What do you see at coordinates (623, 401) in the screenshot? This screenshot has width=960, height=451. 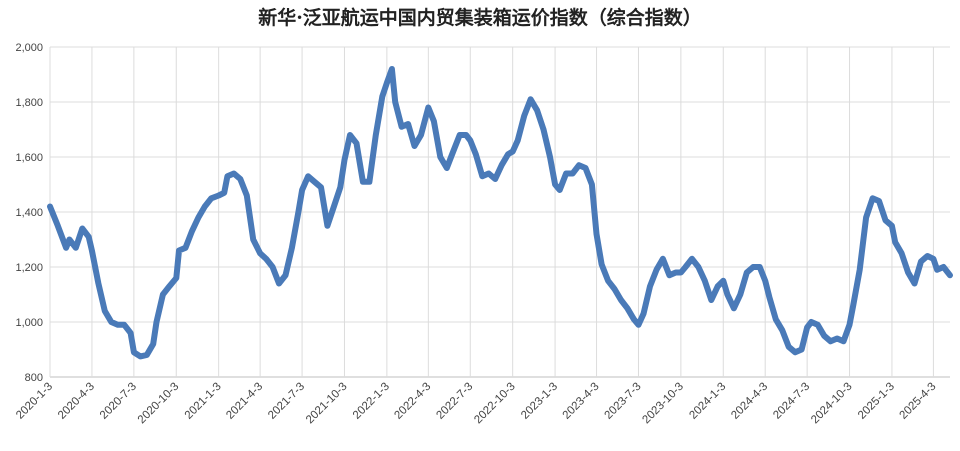 I see `x-tick-label: 2023-7-3` at bounding box center [623, 401].